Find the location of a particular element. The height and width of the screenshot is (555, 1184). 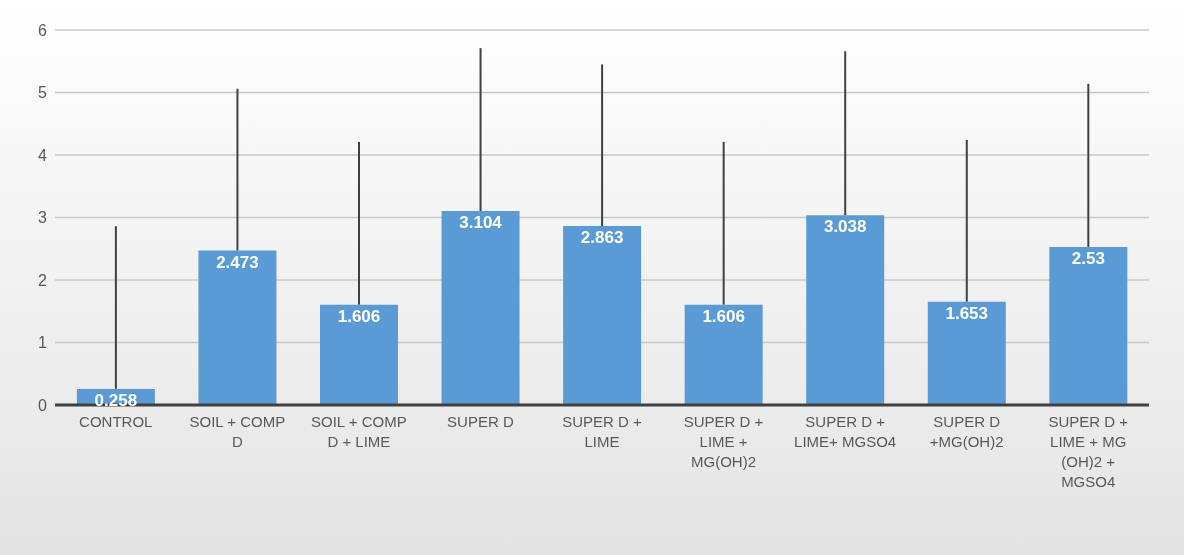

x-tick-label: SUPER D + LIME+ MGSO4 is located at coordinates (845, 431).